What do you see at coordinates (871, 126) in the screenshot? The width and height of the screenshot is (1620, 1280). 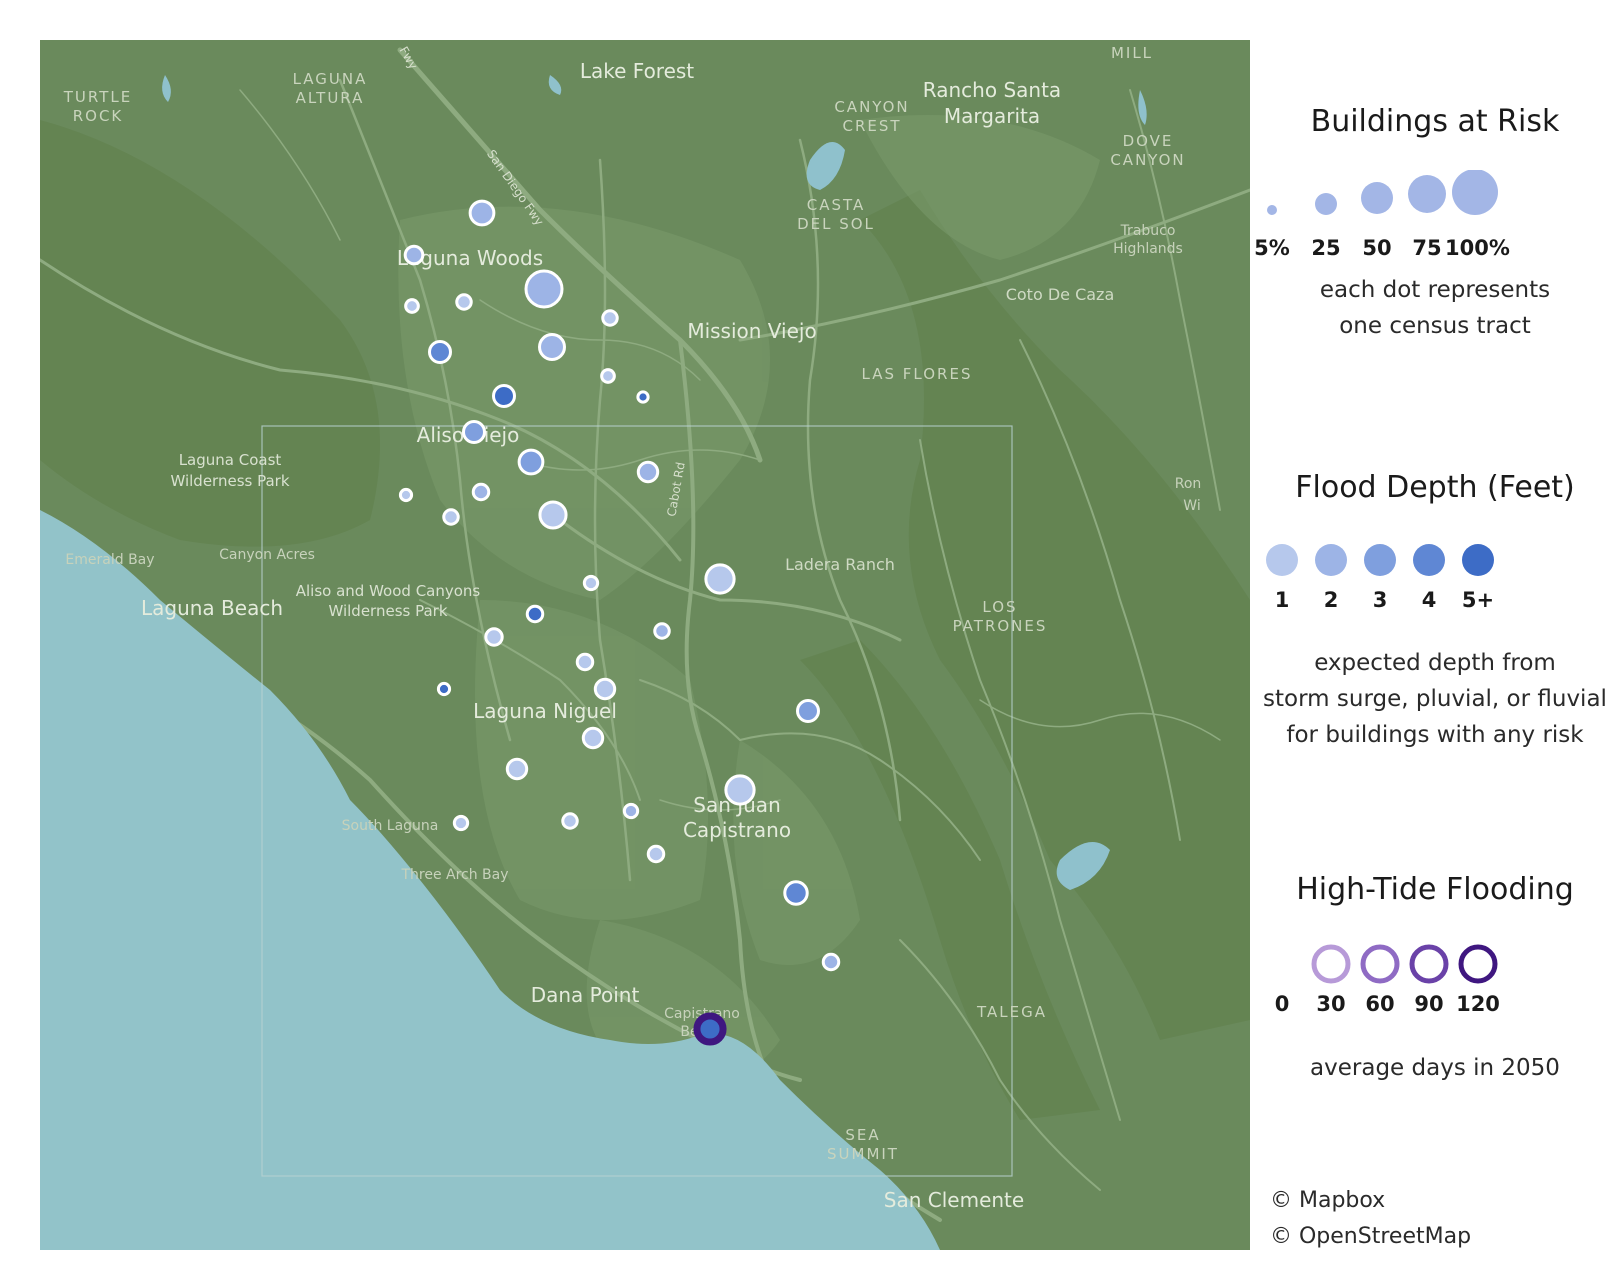 I see `place-label: CREST` at bounding box center [871, 126].